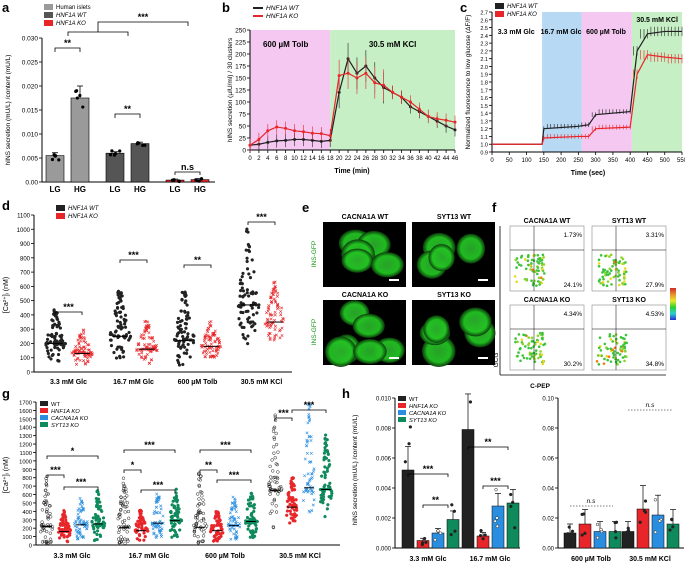 This screenshot has width=685, height=581. What do you see at coordinates (587, 99) in the screenshot?
I see `c-series-line` at bounding box center [587, 99].